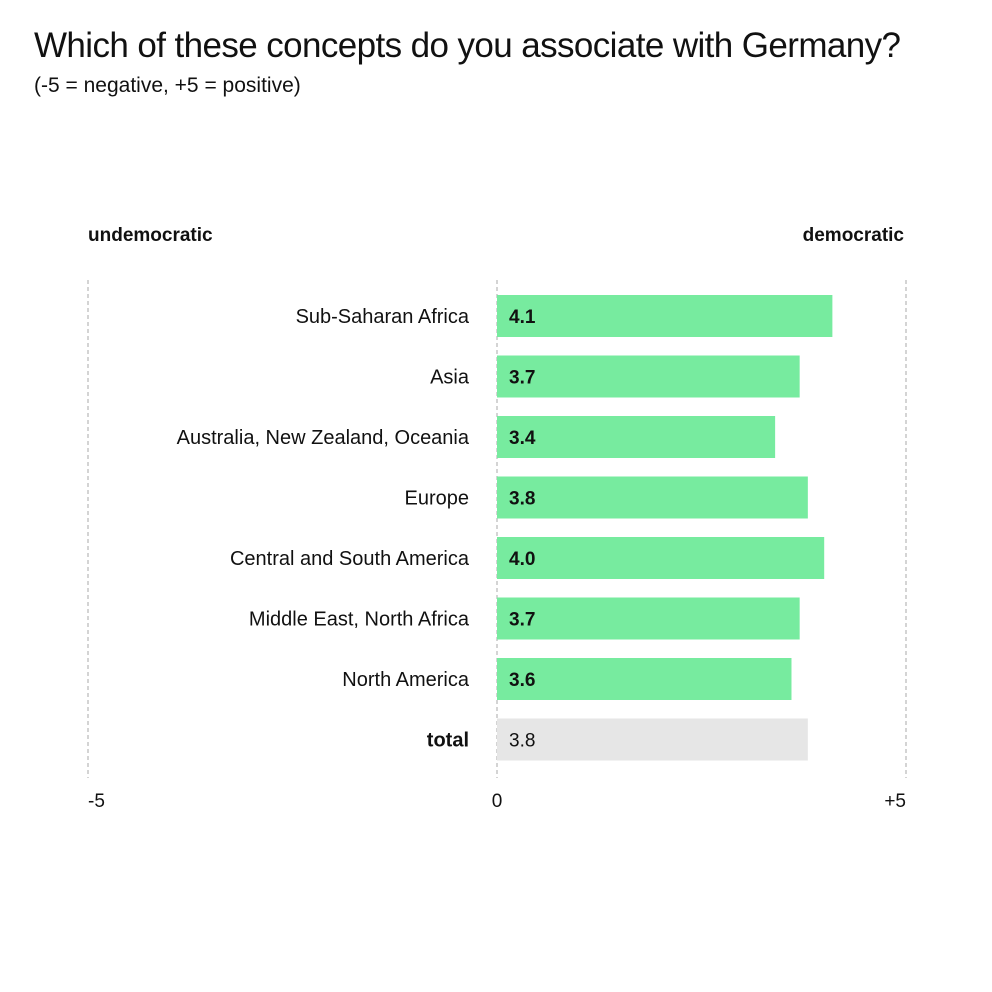 This screenshot has height=992, width=992. I want to click on chart-subtitle: (-5 = negative, +5 = positive), so click(167, 85).